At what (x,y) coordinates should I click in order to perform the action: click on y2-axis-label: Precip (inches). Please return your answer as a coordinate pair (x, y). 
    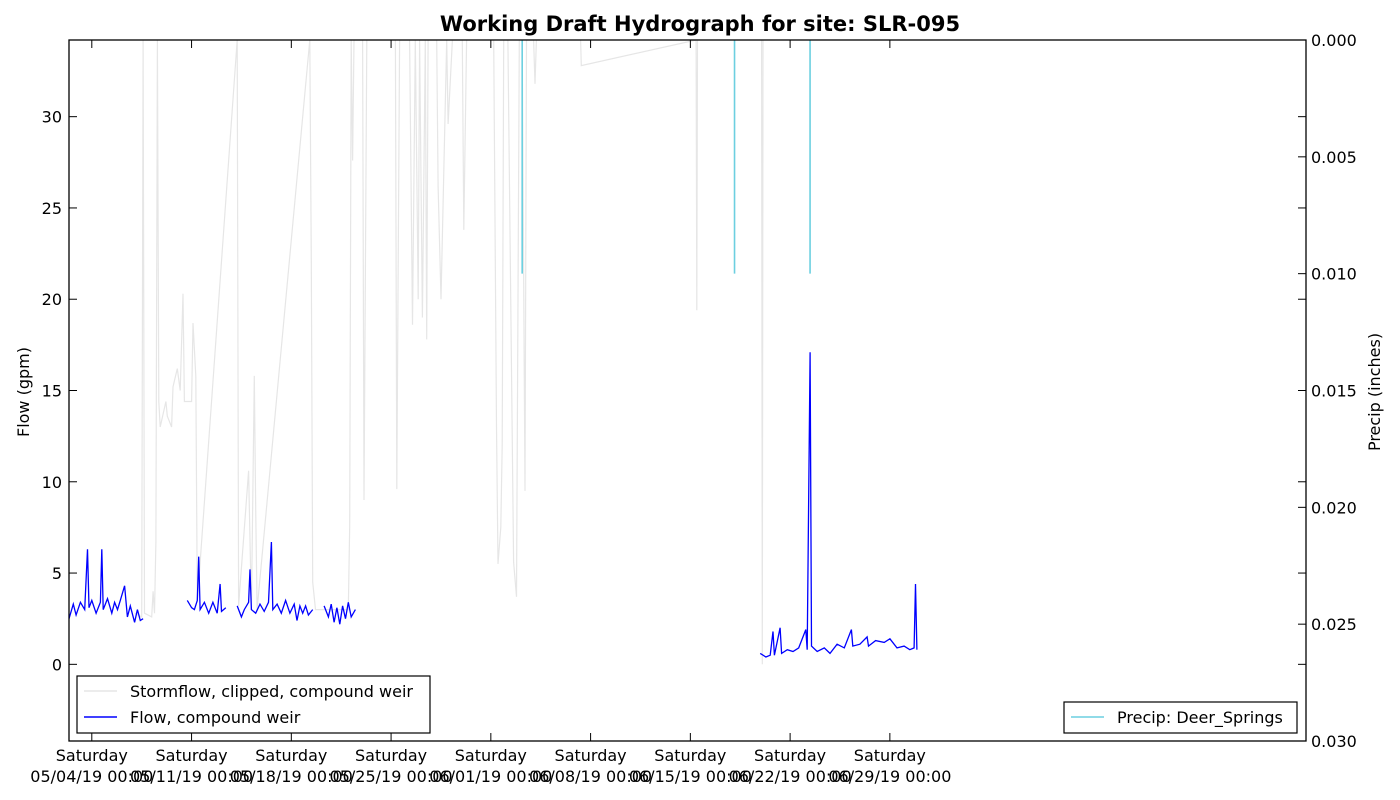
    Looking at the image, I should click on (1374, 392).